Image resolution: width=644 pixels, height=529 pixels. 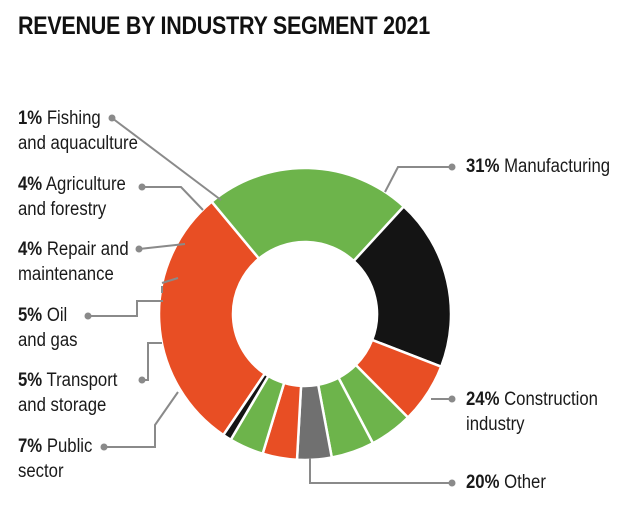 I want to click on slice-label: 4% Agriculture and forestry, so click(x=72, y=197).